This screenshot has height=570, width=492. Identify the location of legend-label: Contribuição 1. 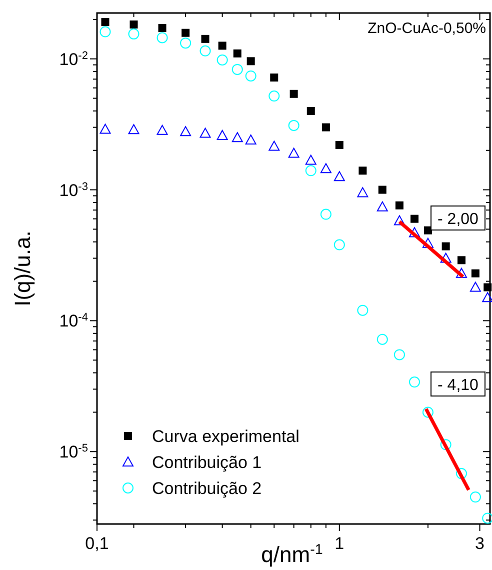
(207, 462).